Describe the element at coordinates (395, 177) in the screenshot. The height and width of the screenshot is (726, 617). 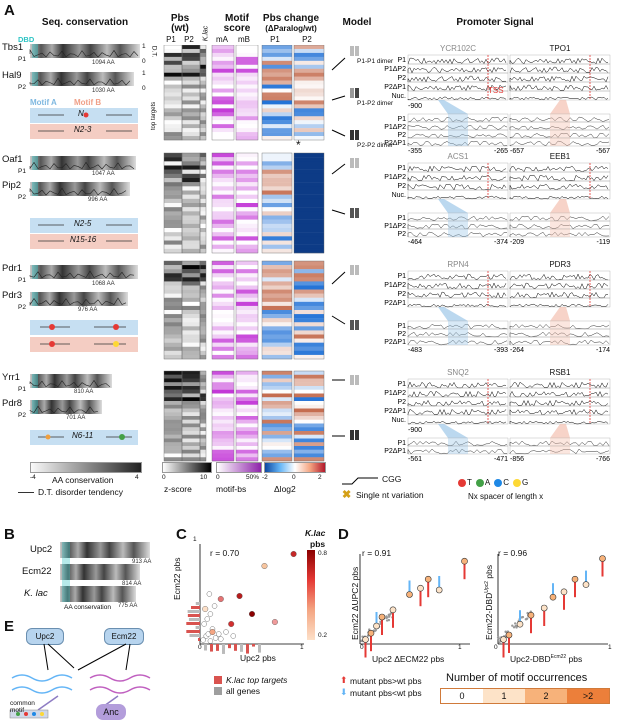
I see `track-label: P1ΔP2` at that location.